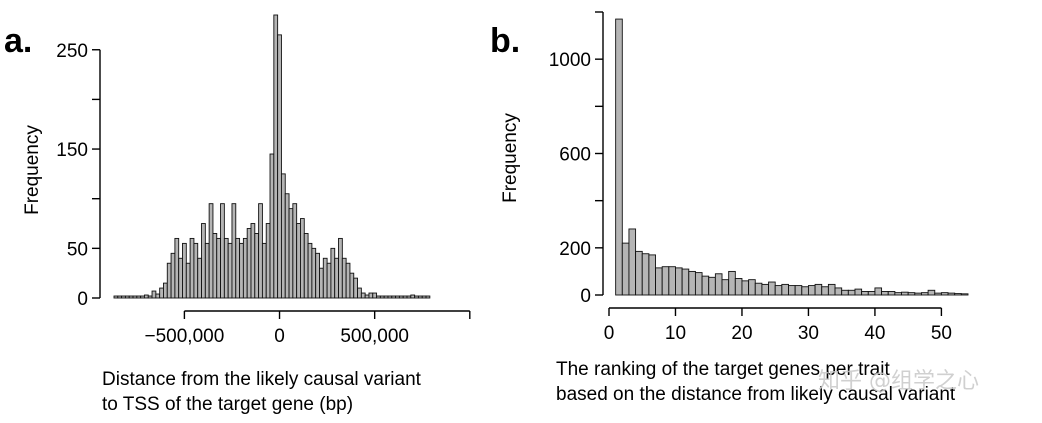 The width and height of the screenshot is (1042, 423). Describe the element at coordinates (227, 404) in the screenshot. I see `panel-a-x-axis-label-line2: to TSS of the target gene (bp)` at that location.